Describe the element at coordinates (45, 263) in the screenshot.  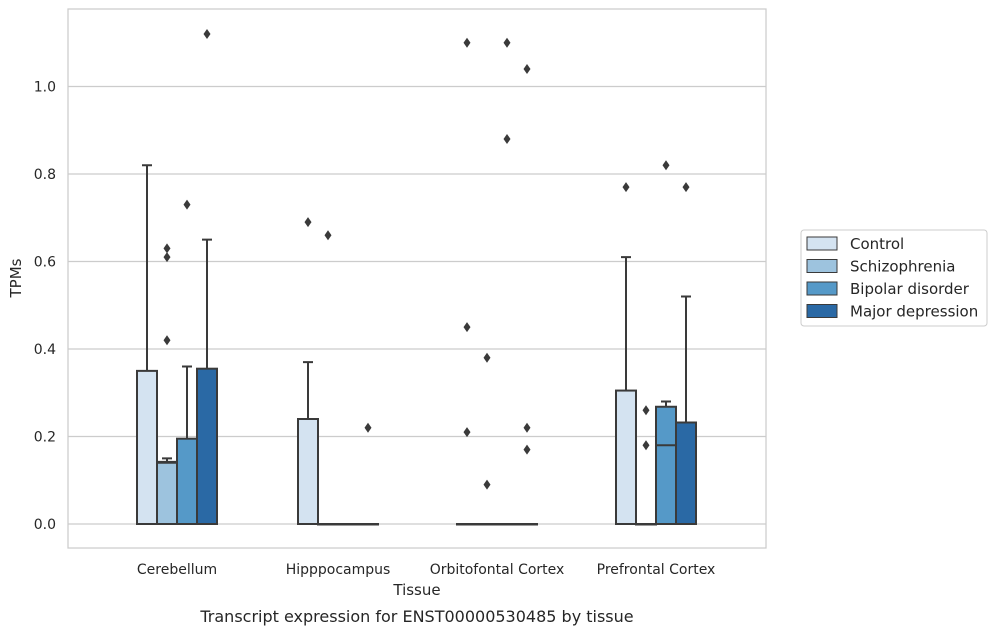
I see `y-tick-label: 0.6` at that location.